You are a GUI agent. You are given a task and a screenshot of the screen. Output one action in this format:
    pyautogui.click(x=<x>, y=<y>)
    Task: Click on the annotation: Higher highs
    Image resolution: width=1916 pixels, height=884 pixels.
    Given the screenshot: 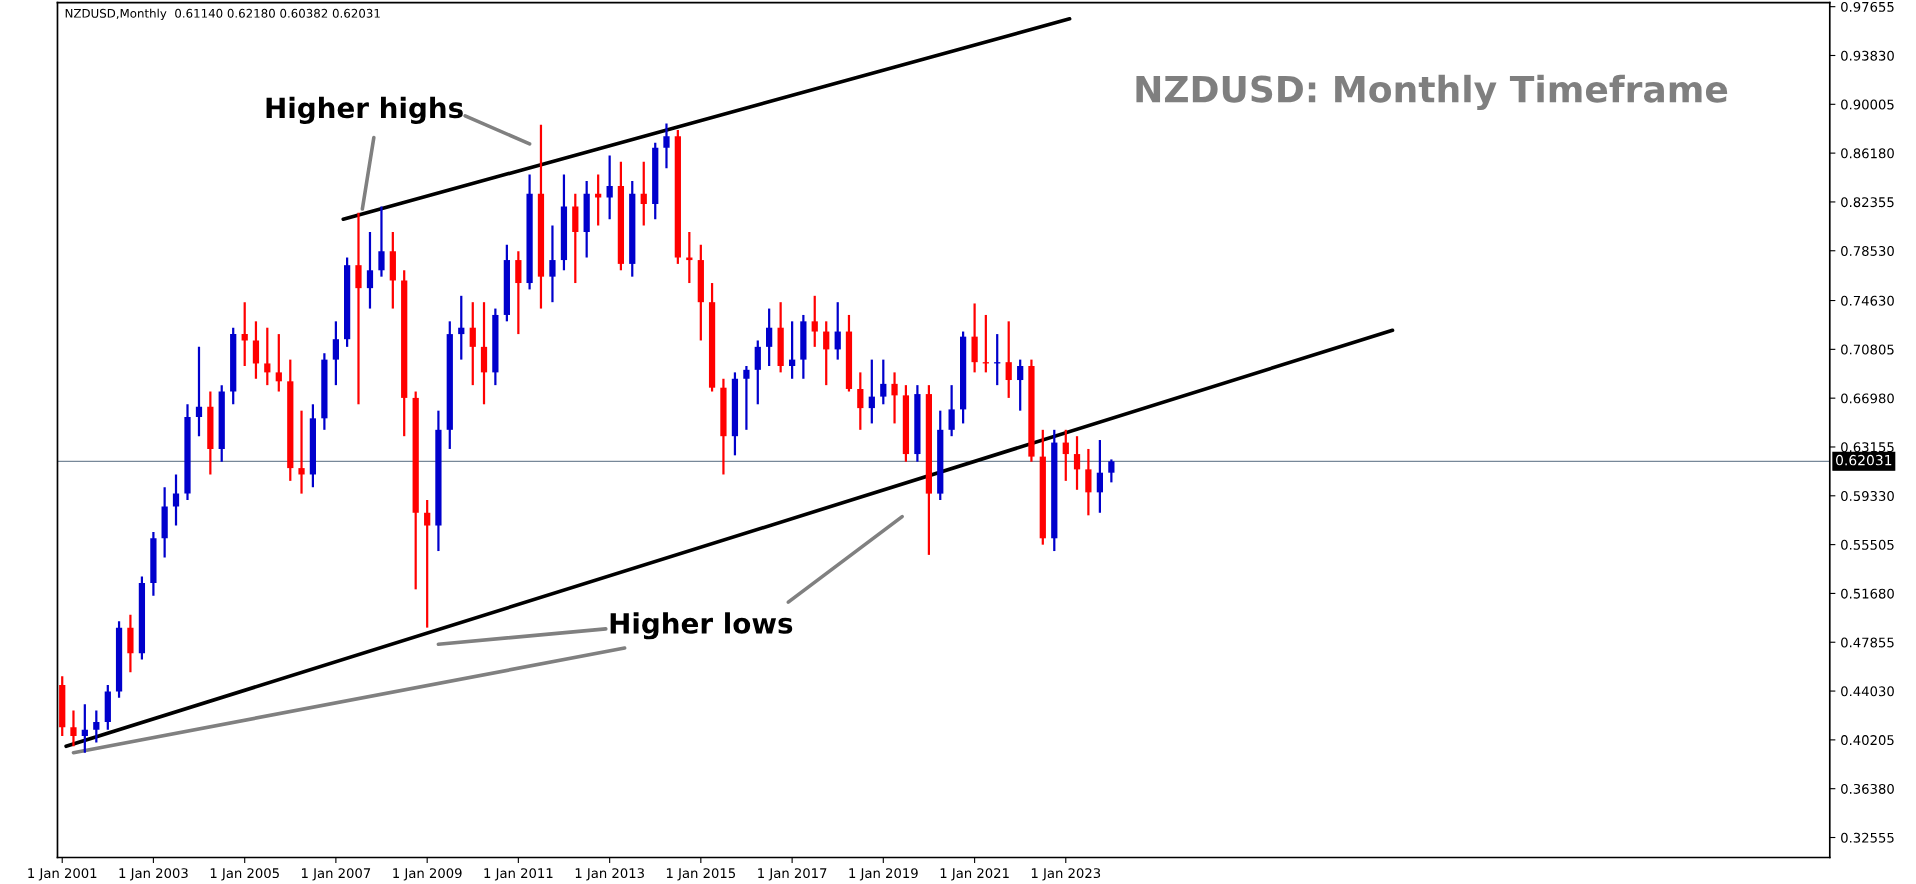 What is the action you would take?
    pyautogui.click(x=364, y=110)
    